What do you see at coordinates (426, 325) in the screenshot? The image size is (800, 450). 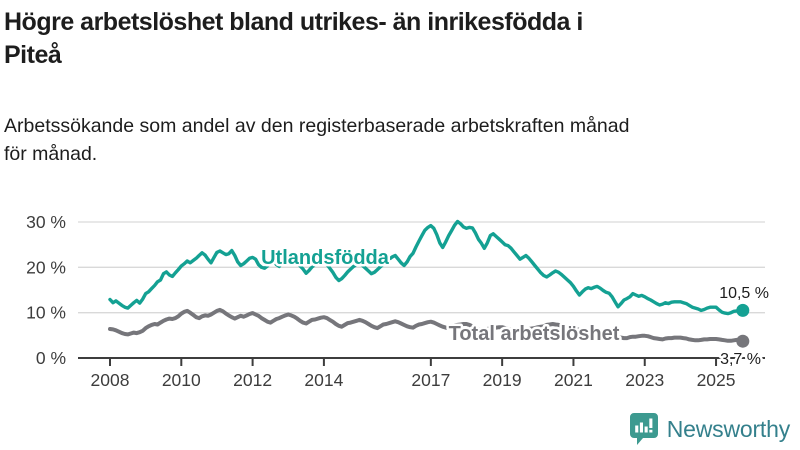 I see `line-total-arbetsloshet` at bounding box center [426, 325].